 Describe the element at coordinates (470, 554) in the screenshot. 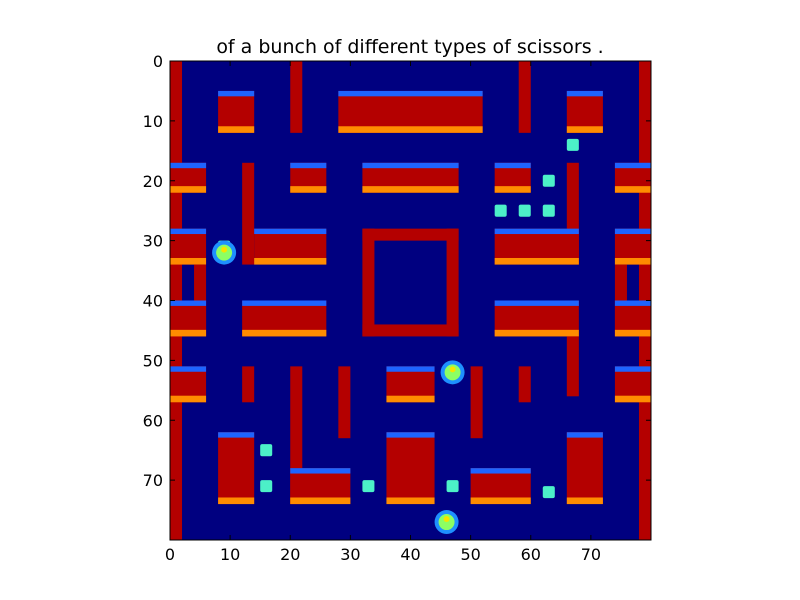

I see `x-tick-label: 50` at that location.